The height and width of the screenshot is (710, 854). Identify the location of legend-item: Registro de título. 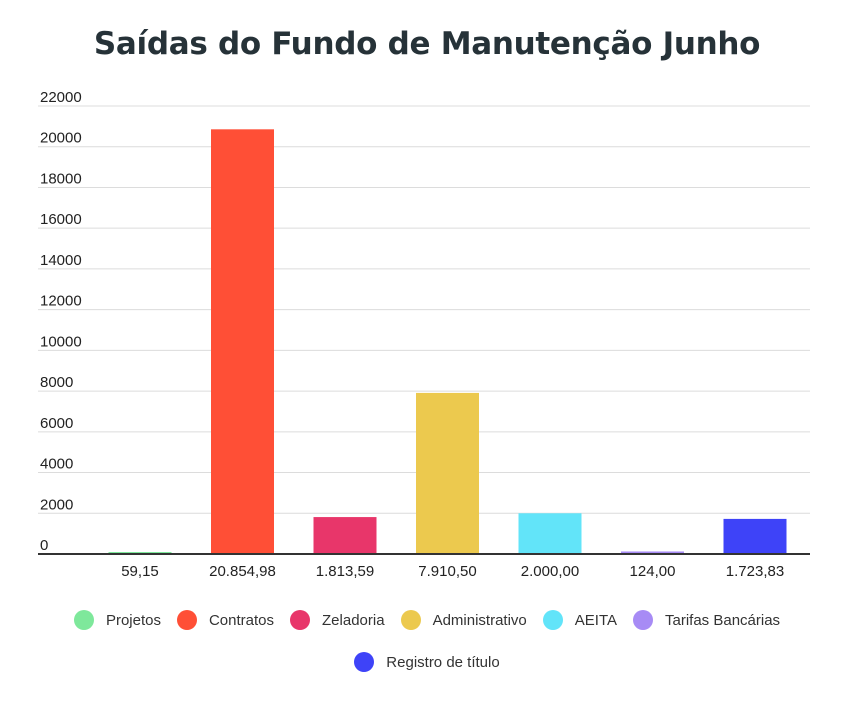
(427, 662).